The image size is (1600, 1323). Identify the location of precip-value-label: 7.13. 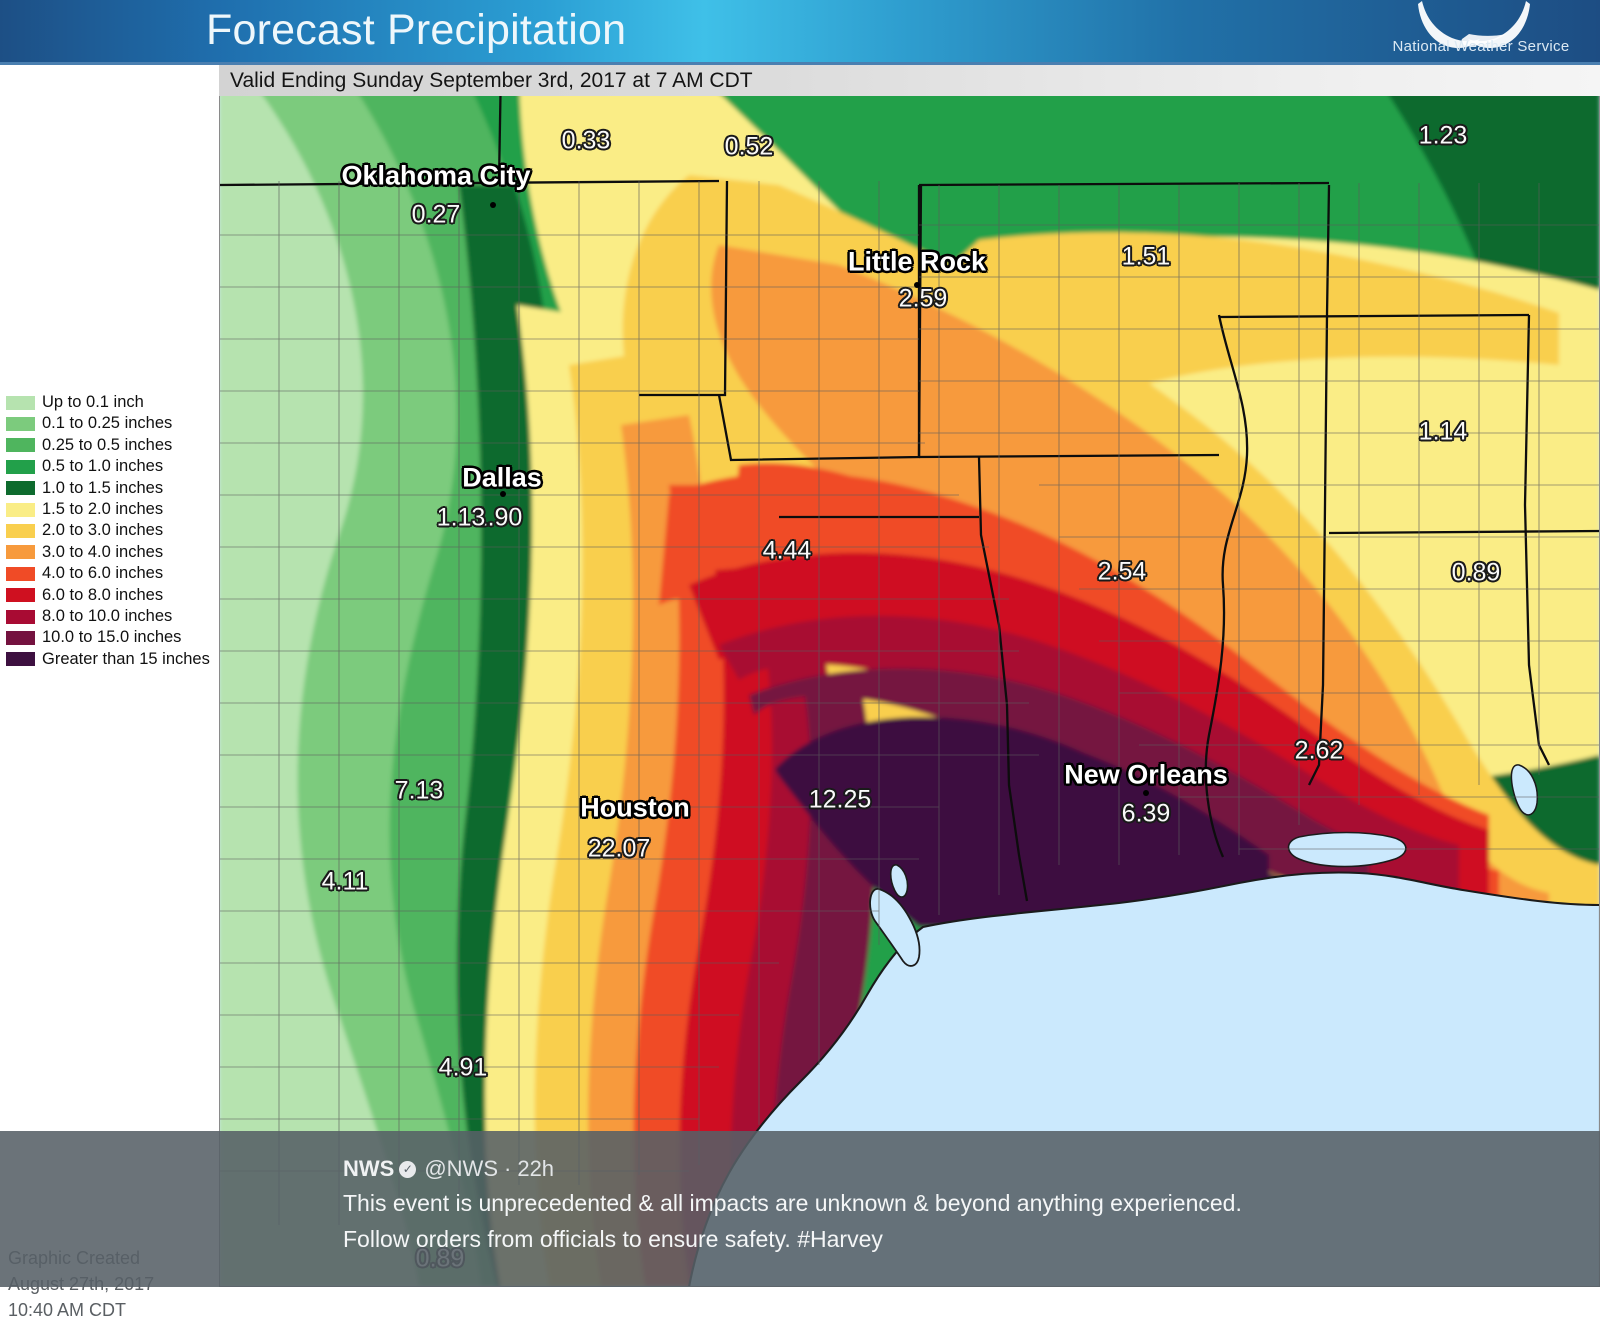
(419, 790).